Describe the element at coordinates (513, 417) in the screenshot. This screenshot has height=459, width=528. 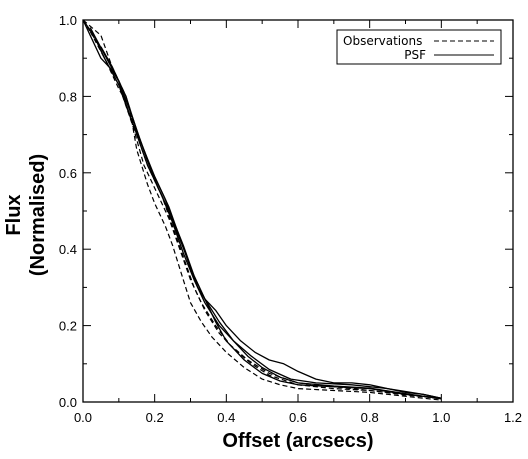
I see `x-tick-label: 1.2` at that location.